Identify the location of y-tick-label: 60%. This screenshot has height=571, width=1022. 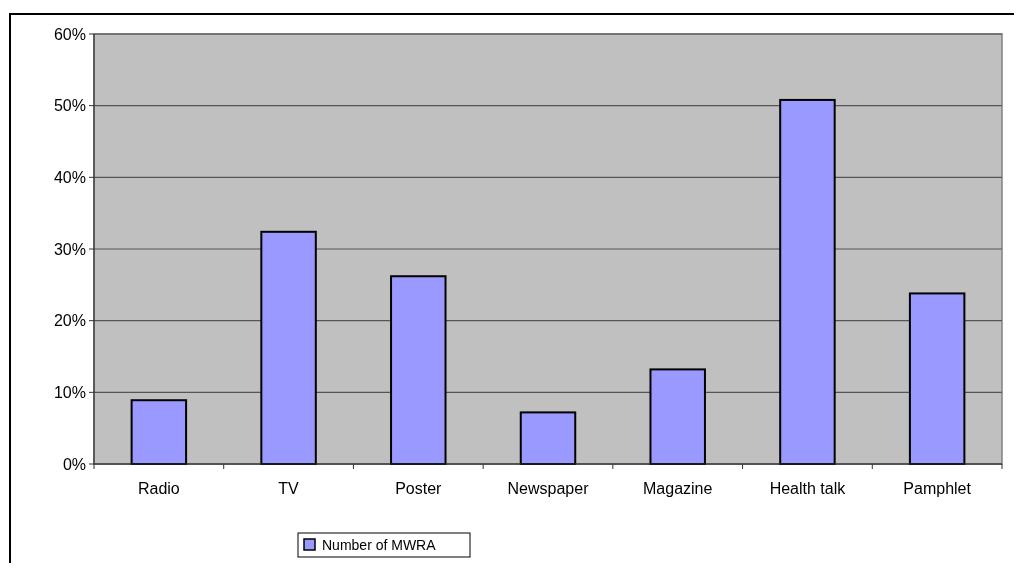
(69, 34).